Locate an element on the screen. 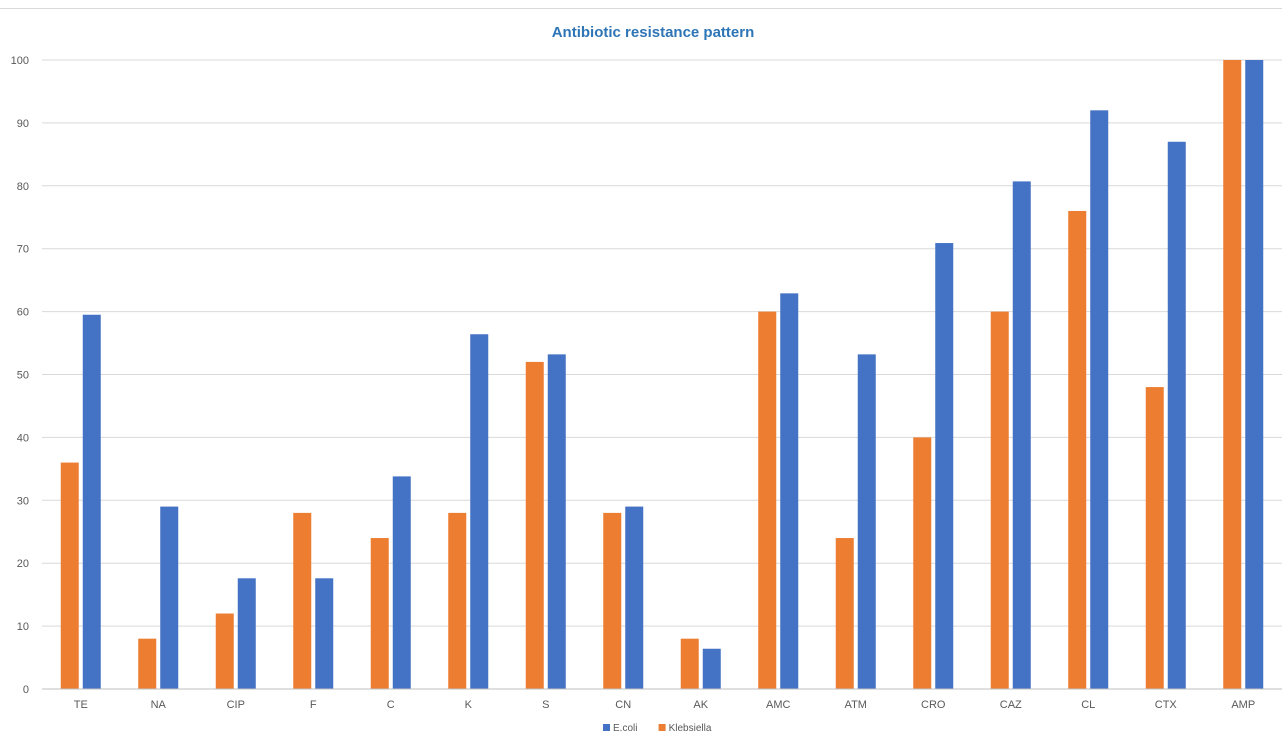 This screenshot has height=735, width=1282. bar-ecoli-c is located at coordinates (401, 582).